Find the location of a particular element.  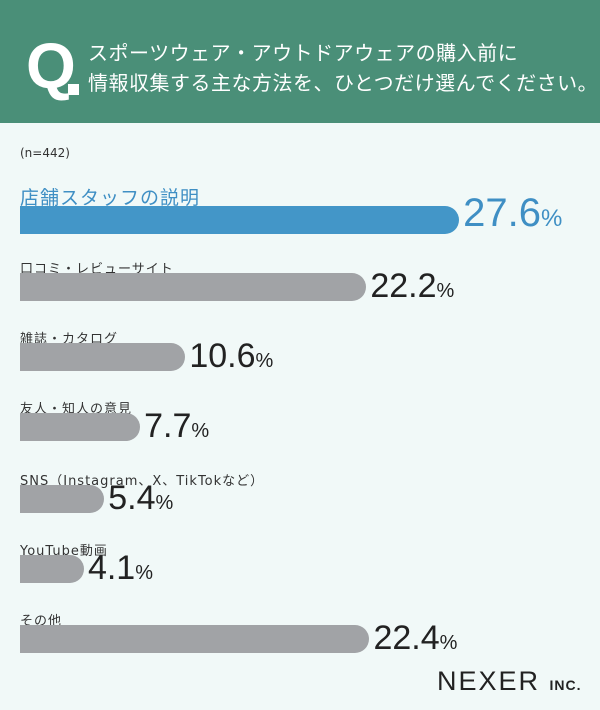

value-label: 22.4% is located at coordinates (415, 640).